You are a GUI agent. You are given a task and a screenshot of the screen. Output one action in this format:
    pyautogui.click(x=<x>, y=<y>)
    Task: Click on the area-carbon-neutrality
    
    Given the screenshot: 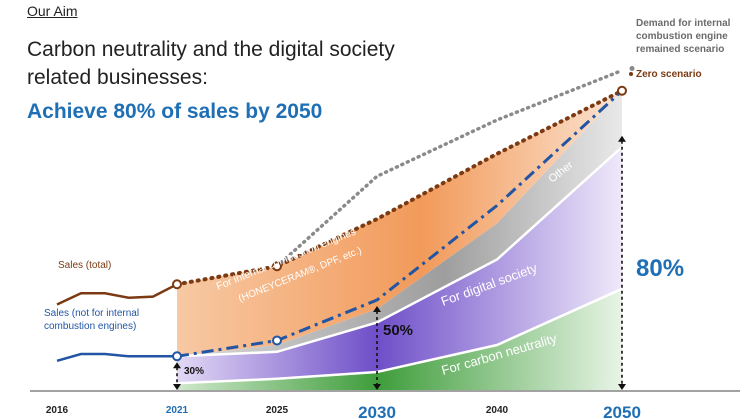 What is the action you would take?
    pyautogui.click(x=399, y=339)
    